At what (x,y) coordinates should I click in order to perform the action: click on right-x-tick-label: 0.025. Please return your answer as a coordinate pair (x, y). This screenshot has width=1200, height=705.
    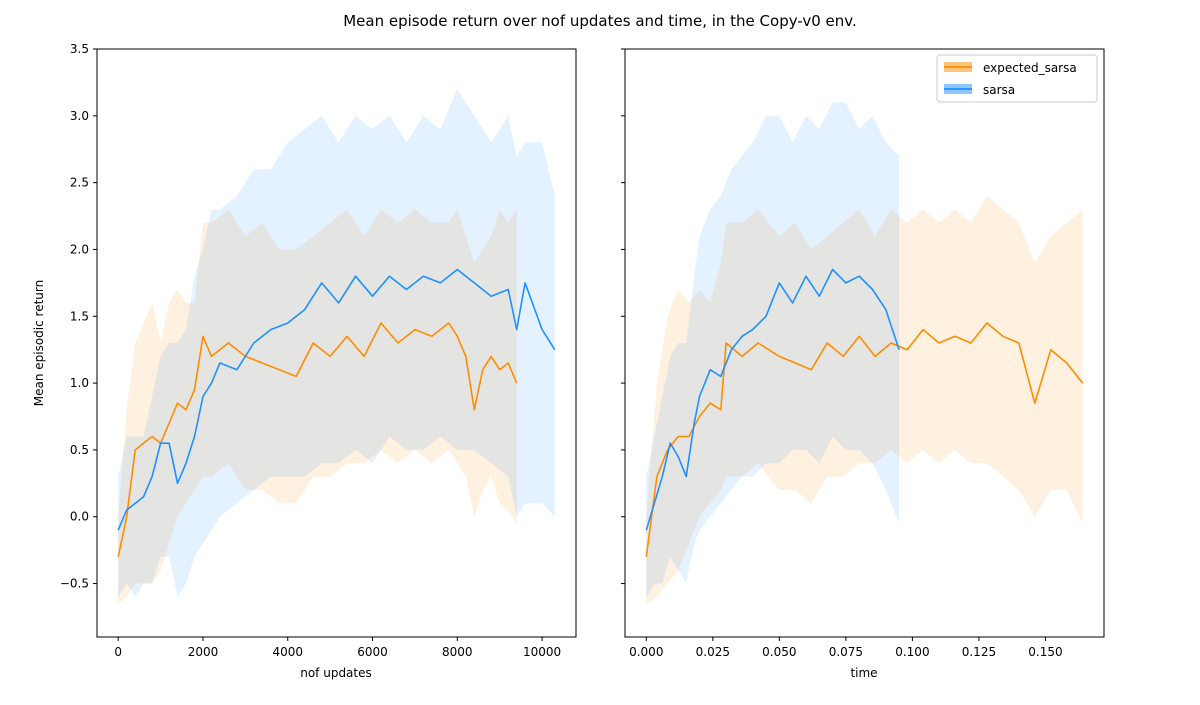
    Looking at the image, I should click on (713, 652).